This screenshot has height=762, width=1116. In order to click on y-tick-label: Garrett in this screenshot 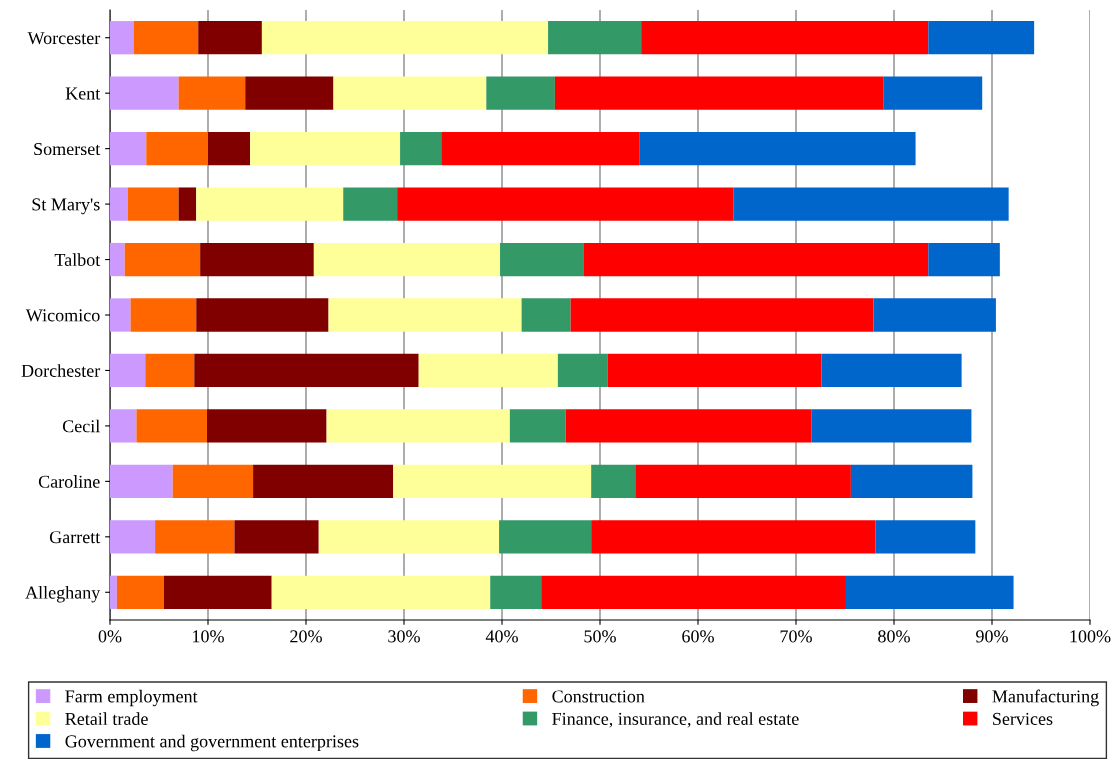, I will do `click(75, 537)`.